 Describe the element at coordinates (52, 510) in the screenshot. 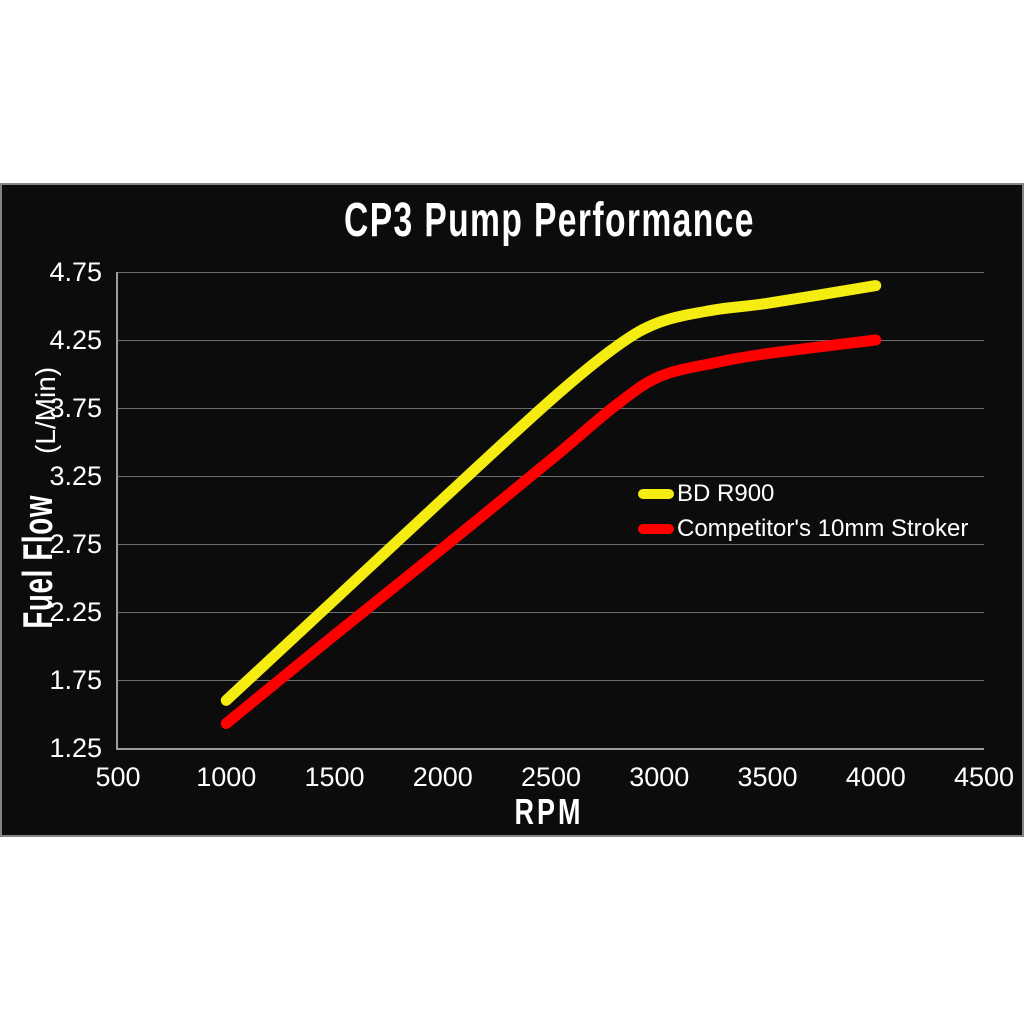

I see `y-axis-tick-labels: 1.25 1.75 2.25 2.75 3.25 3.75 4.25 4.75` at that location.